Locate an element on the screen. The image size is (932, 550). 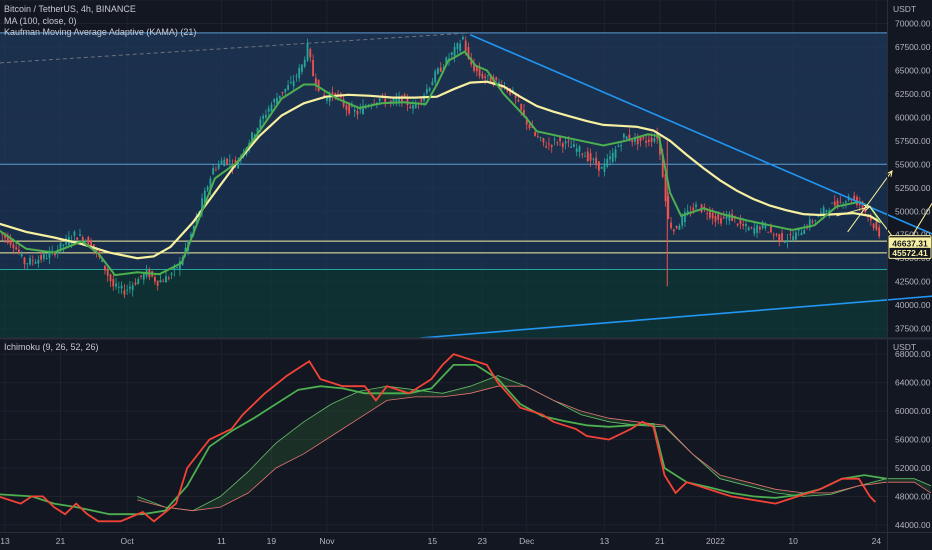
ma-legend: MA (100, close, 0) is located at coordinates (40, 20).